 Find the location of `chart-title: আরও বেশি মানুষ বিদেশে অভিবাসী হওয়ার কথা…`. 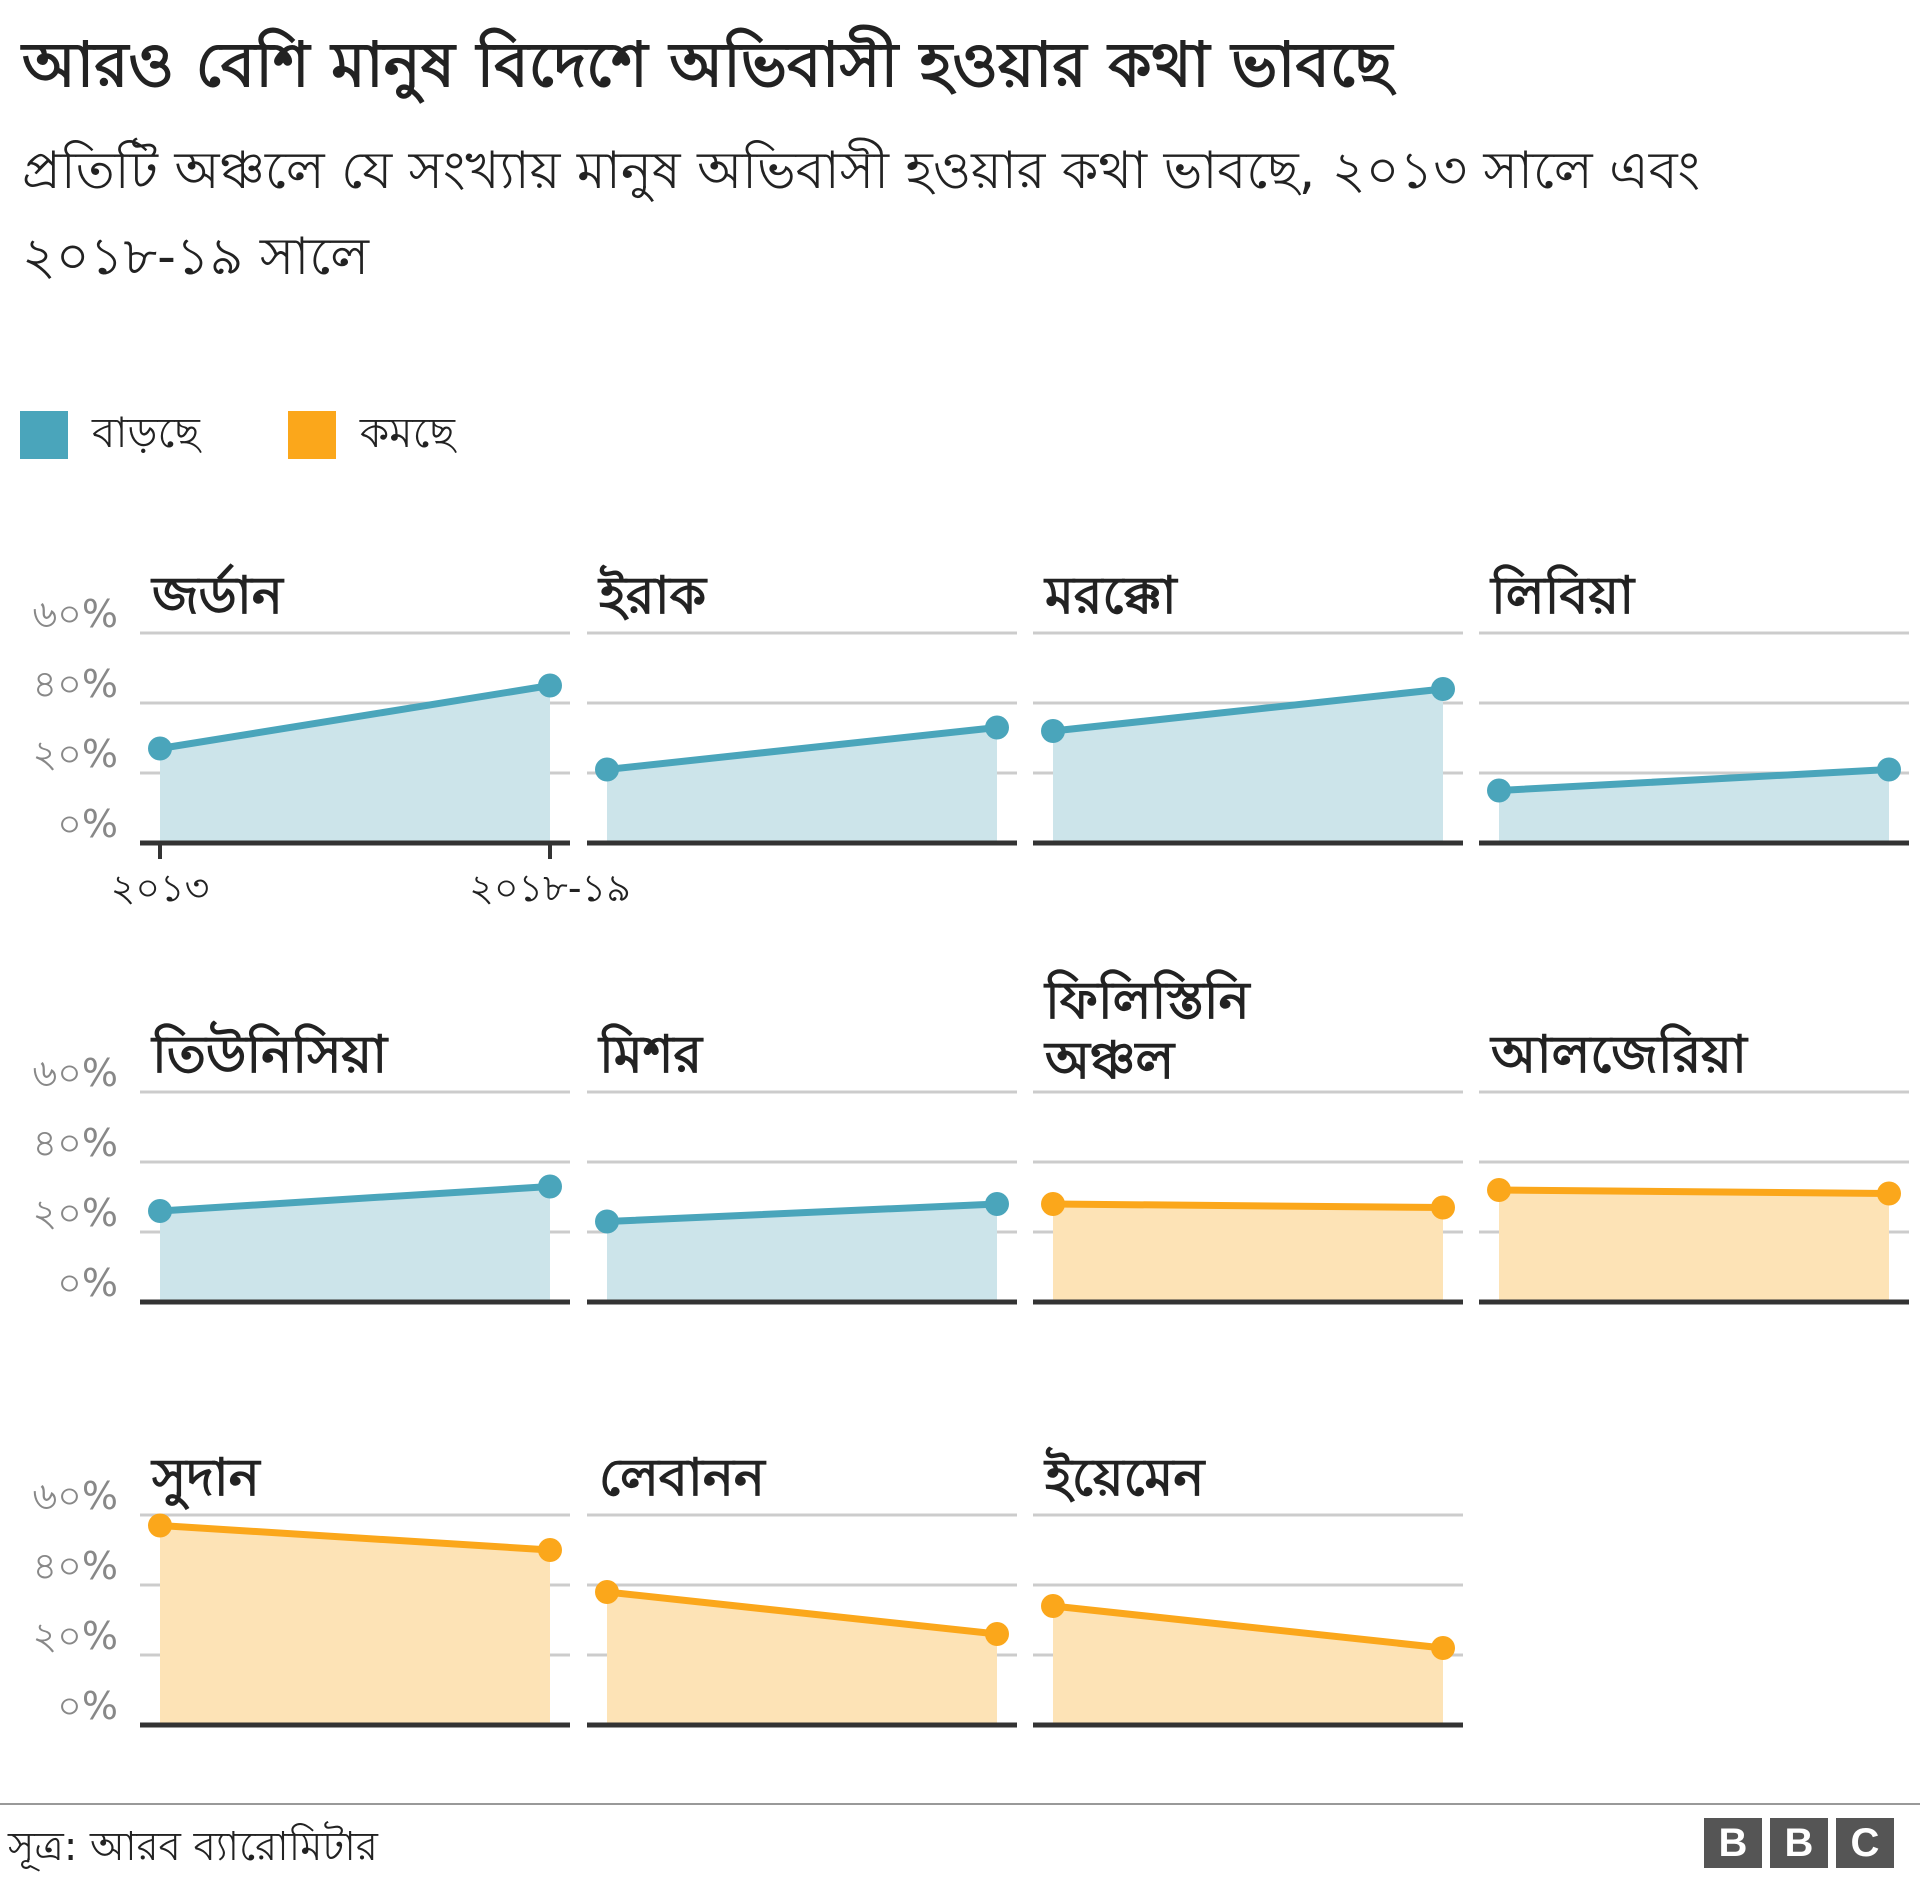

chart-title: আরও বেশি মানুষ বিদেশে অভিবাসী হওয়ার কথা… is located at coordinates (707, 64).